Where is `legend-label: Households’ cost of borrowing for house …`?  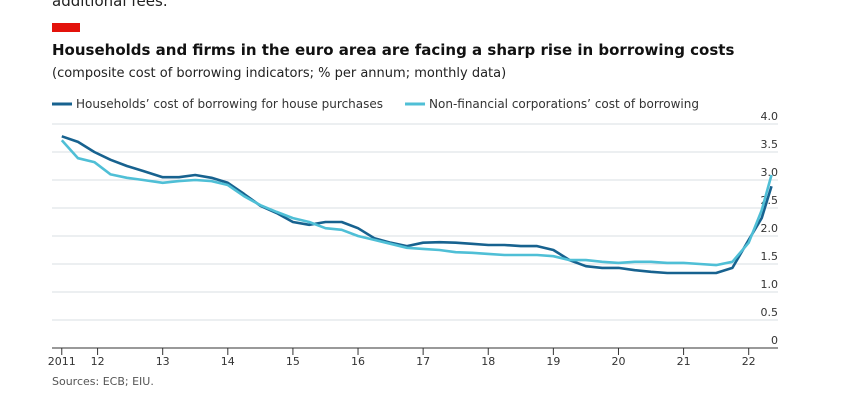 legend-label: Households’ cost of borrowing for house … is located at coordinates (229, 104).